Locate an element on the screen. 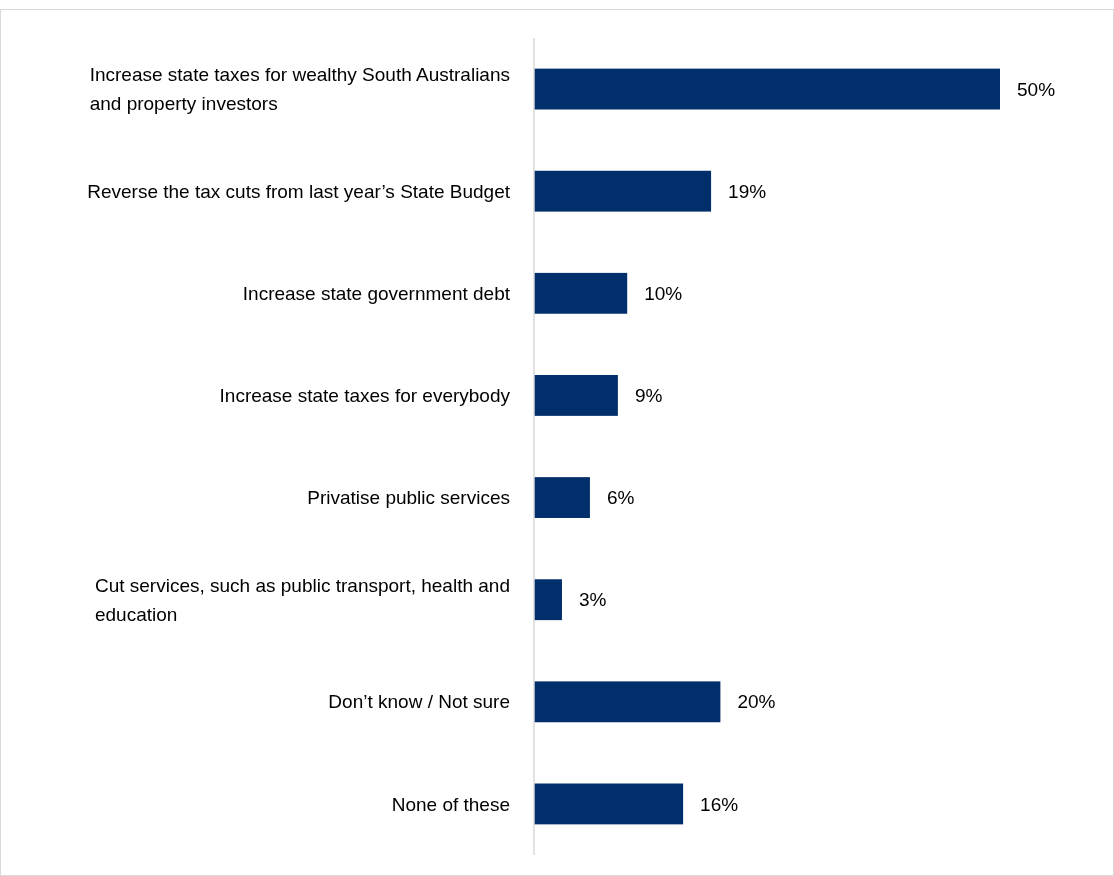 This screenshot has width=1114, height=876. y-tick-label: None of these is located at coordinates (450, 804).